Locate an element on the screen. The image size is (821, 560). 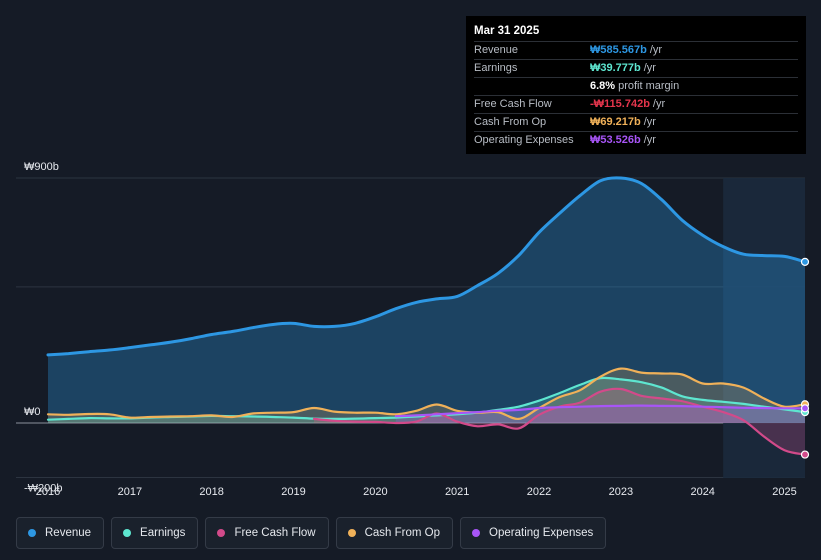
tooltip-unit: profit margin is located at coordinates (649, 86).